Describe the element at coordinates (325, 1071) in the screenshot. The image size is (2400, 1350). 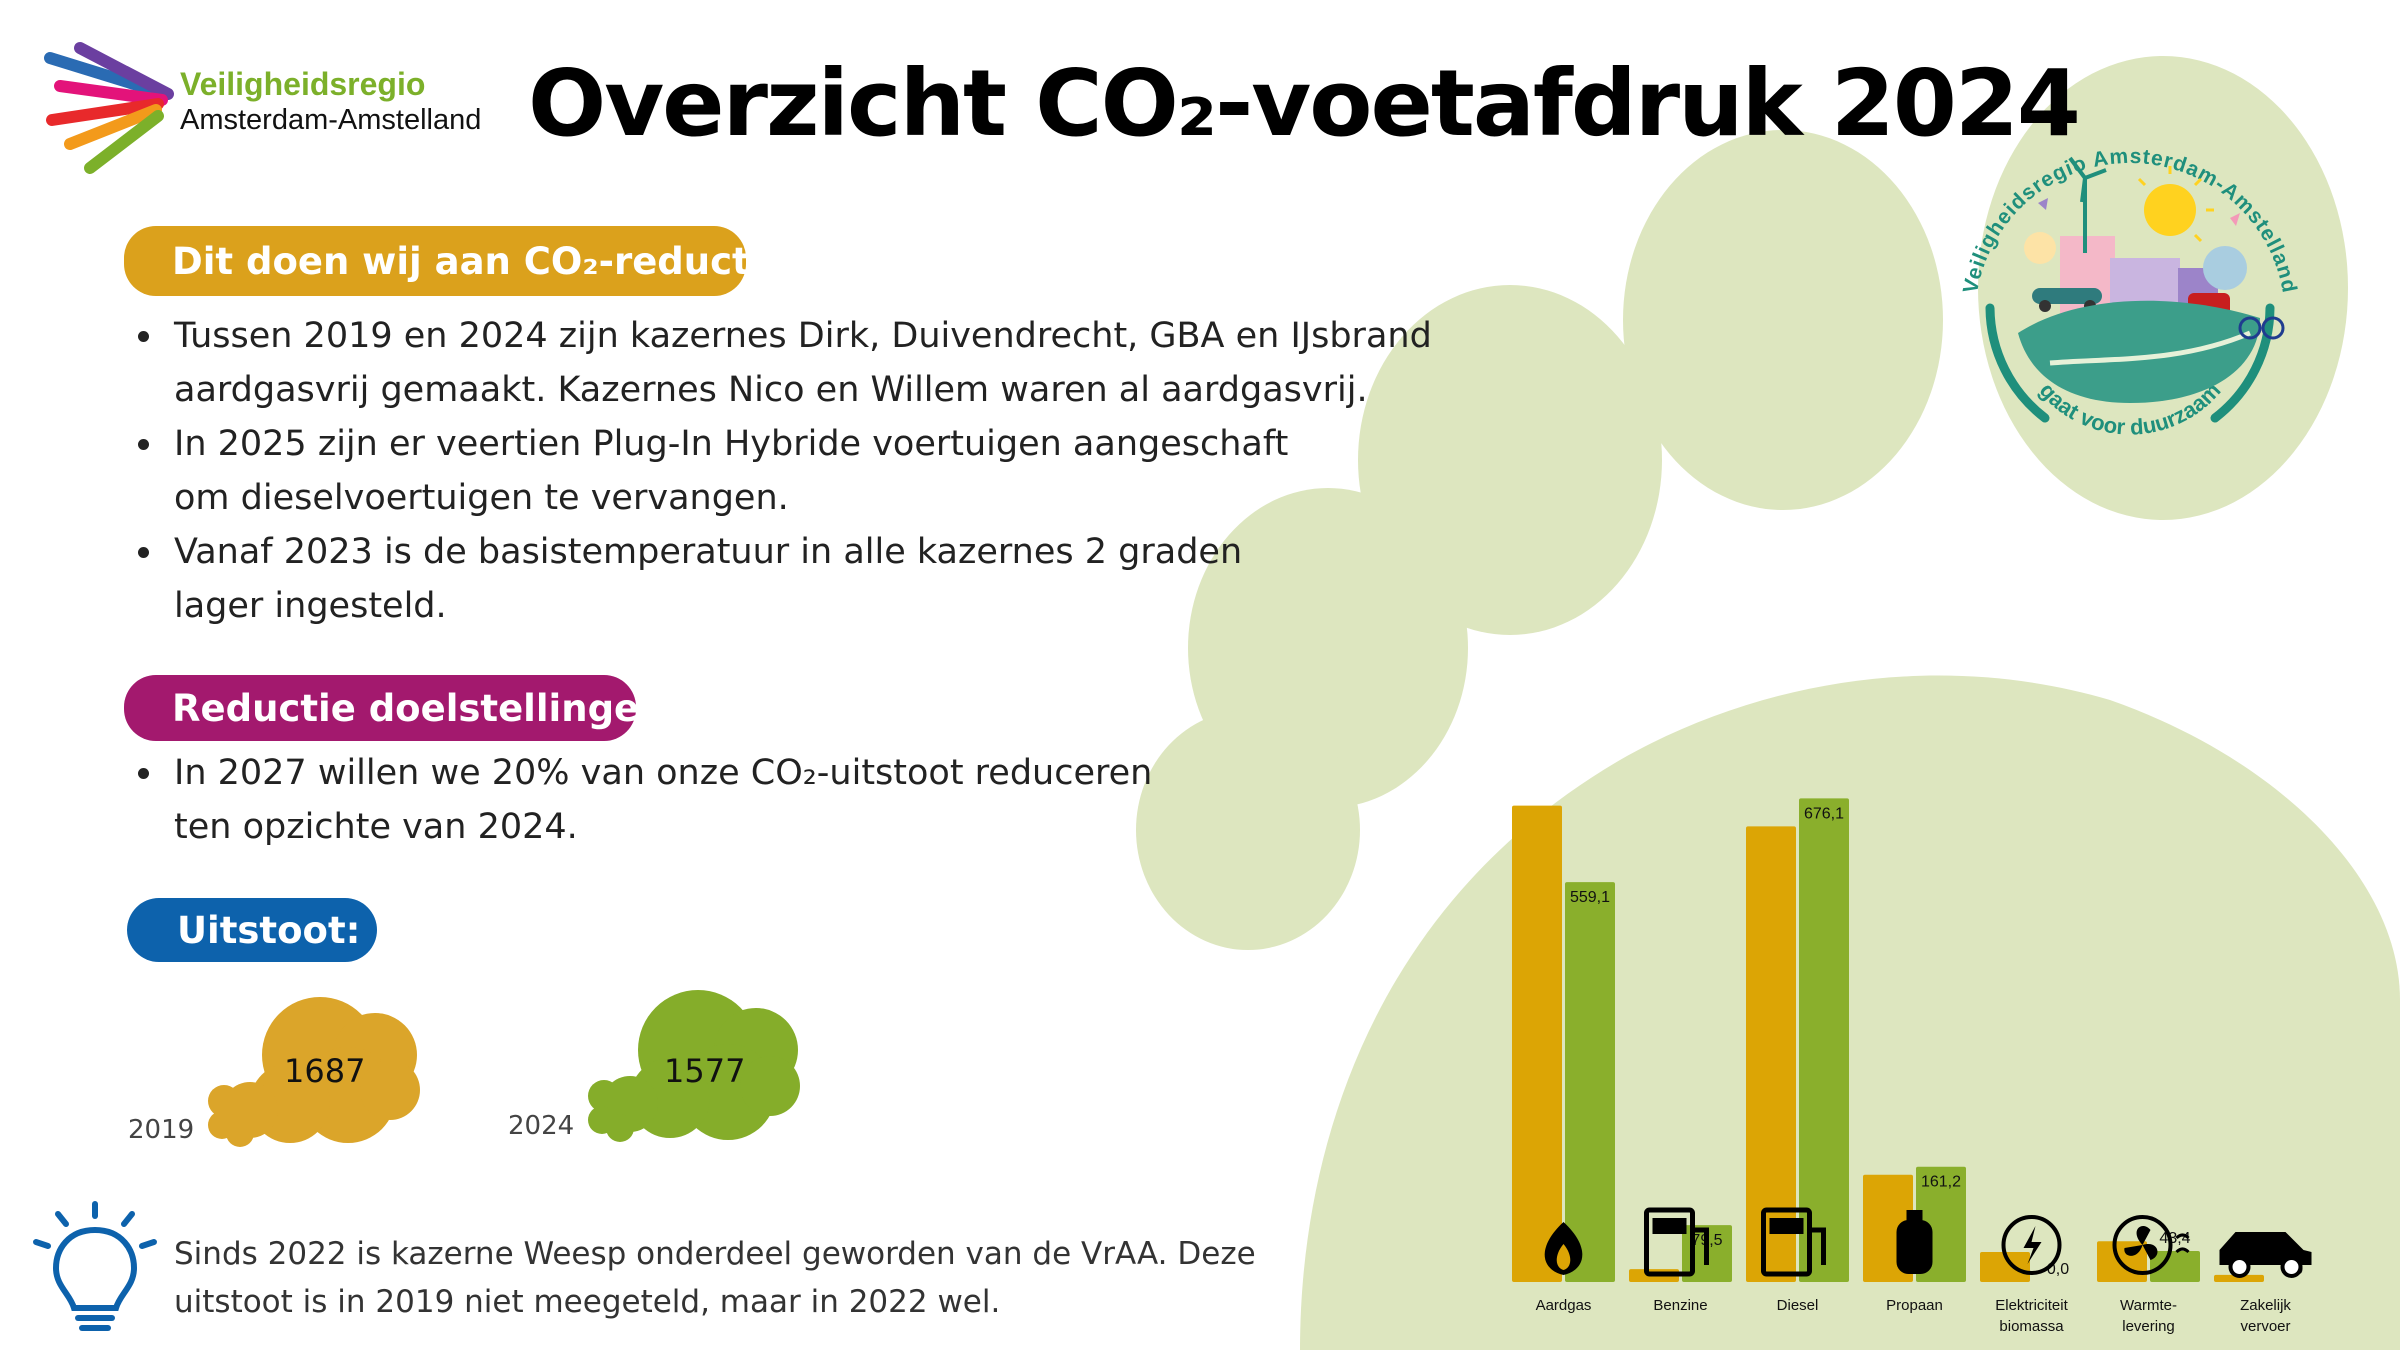
I see `emission-value-2019: 1687` at that location.